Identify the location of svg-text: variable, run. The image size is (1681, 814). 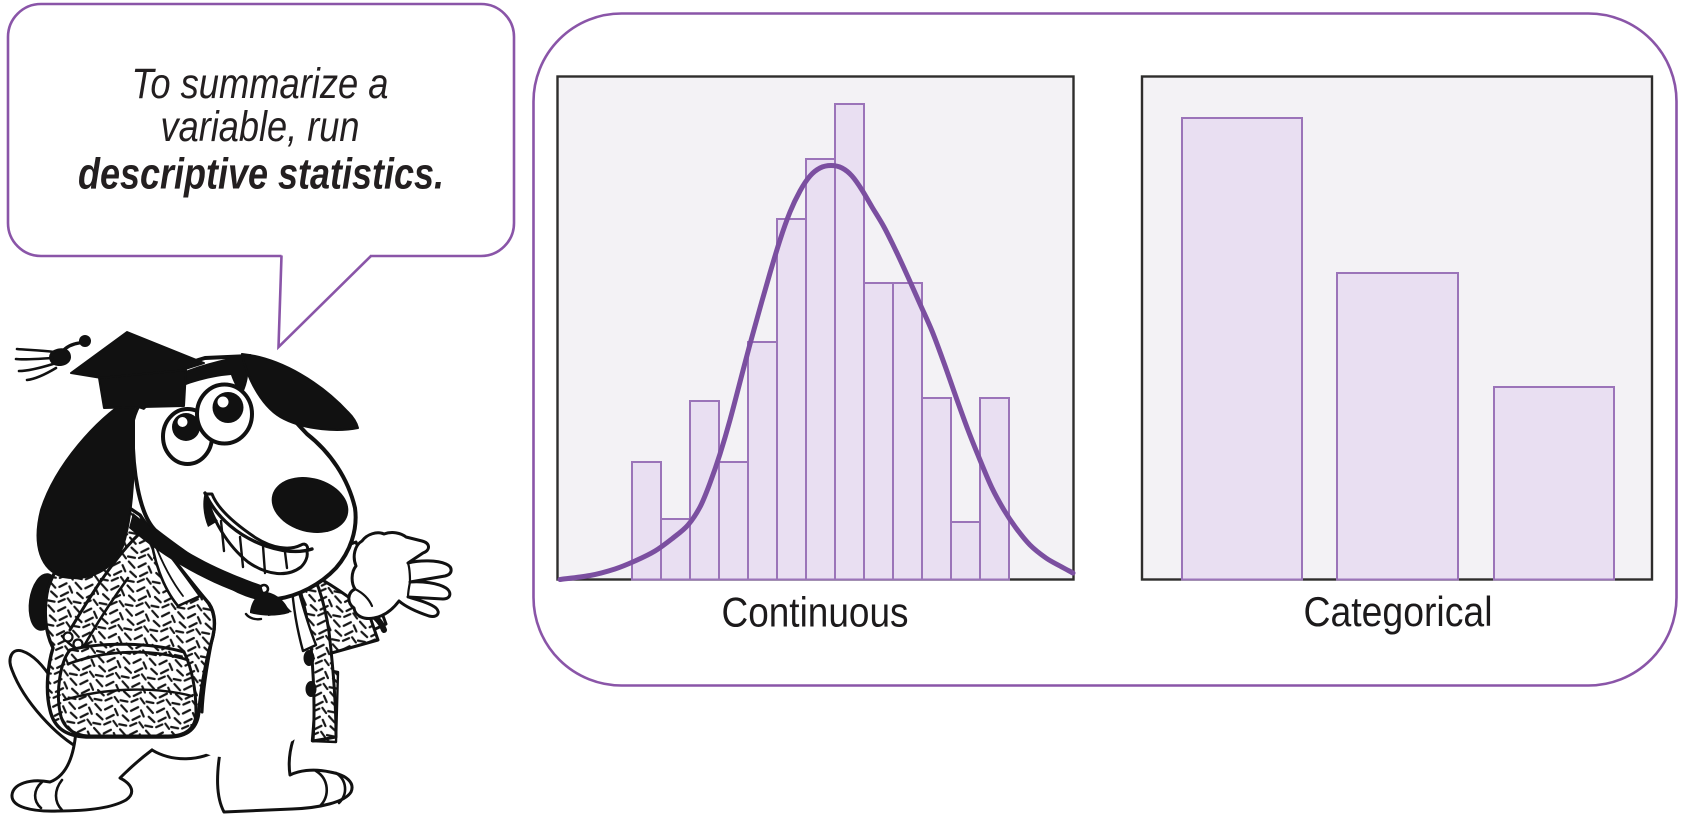
(260, 127).